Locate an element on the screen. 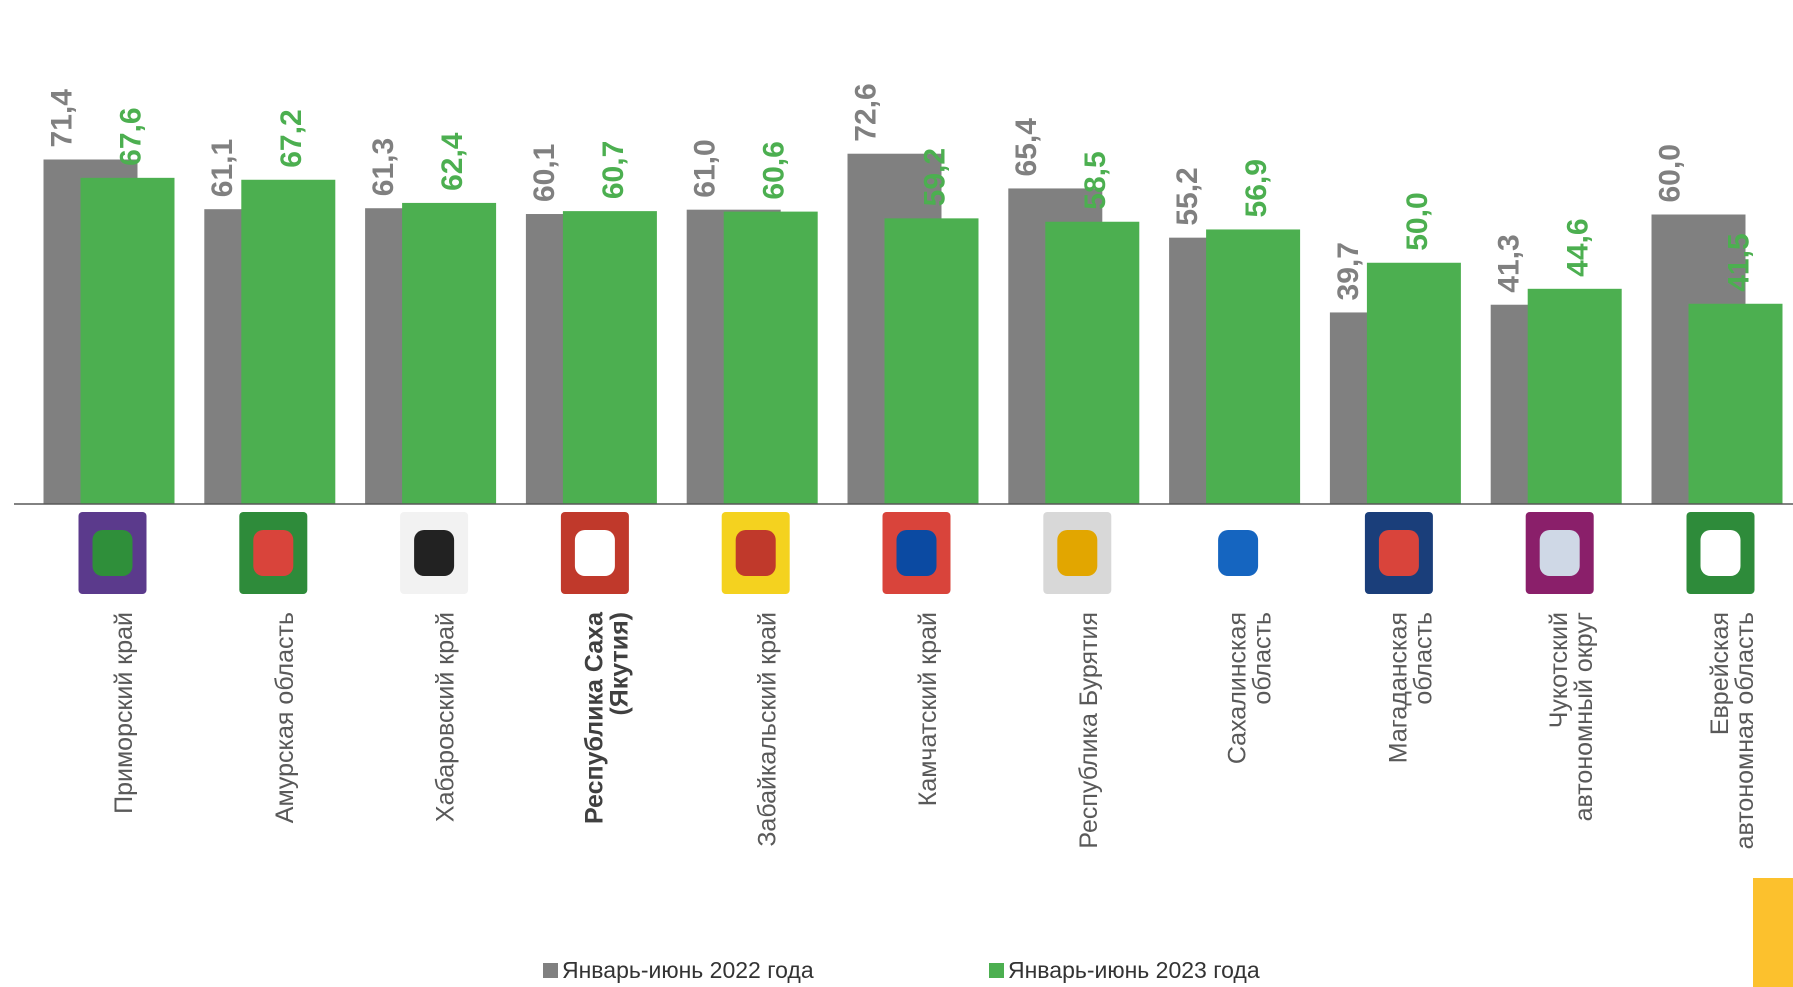 The width and height of the screenshot is (1793, 987). value-label: 58,5 is located at coordinates (1095, 180).